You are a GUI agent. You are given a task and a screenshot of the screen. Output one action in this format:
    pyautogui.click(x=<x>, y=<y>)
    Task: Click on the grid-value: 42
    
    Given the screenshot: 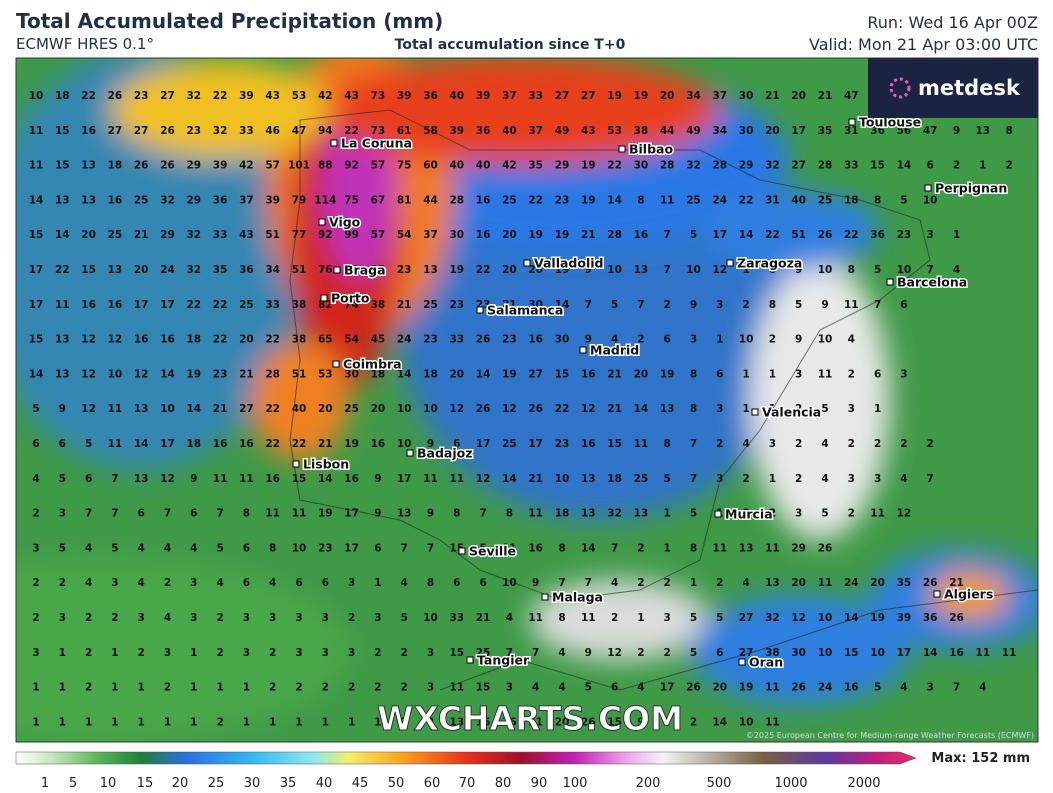 What is the action you would take?
    pyautogui.click(x=509, y=166)
    